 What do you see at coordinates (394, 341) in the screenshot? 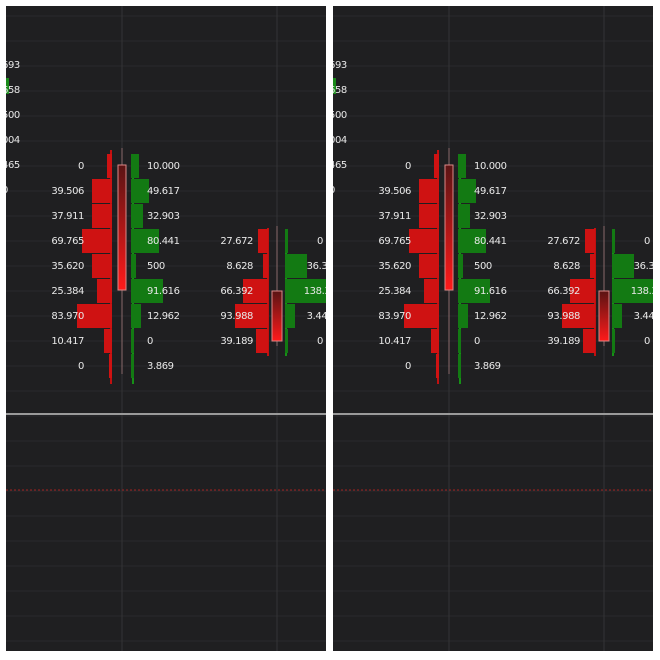
I see `bid-value: 10.417` at bounding box center [394, 341].